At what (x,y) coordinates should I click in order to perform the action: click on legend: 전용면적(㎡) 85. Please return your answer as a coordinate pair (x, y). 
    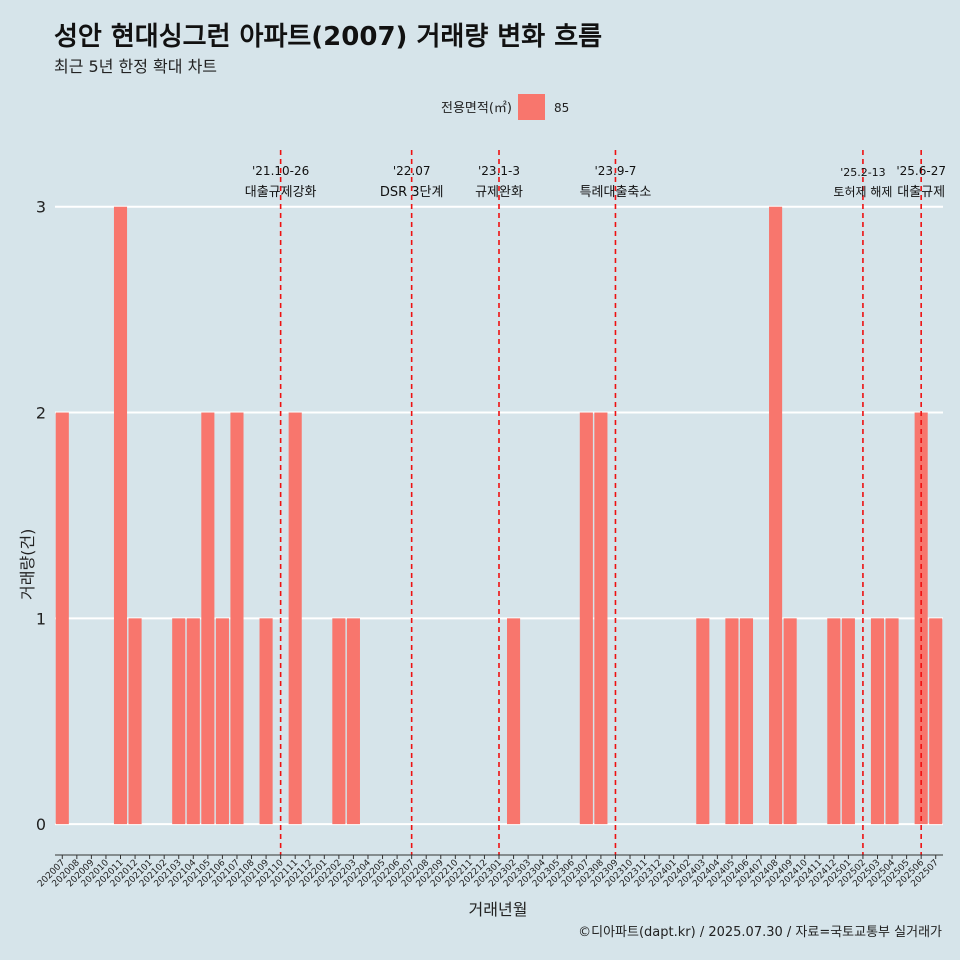
    Looking at the image, I should click on (505, 107).